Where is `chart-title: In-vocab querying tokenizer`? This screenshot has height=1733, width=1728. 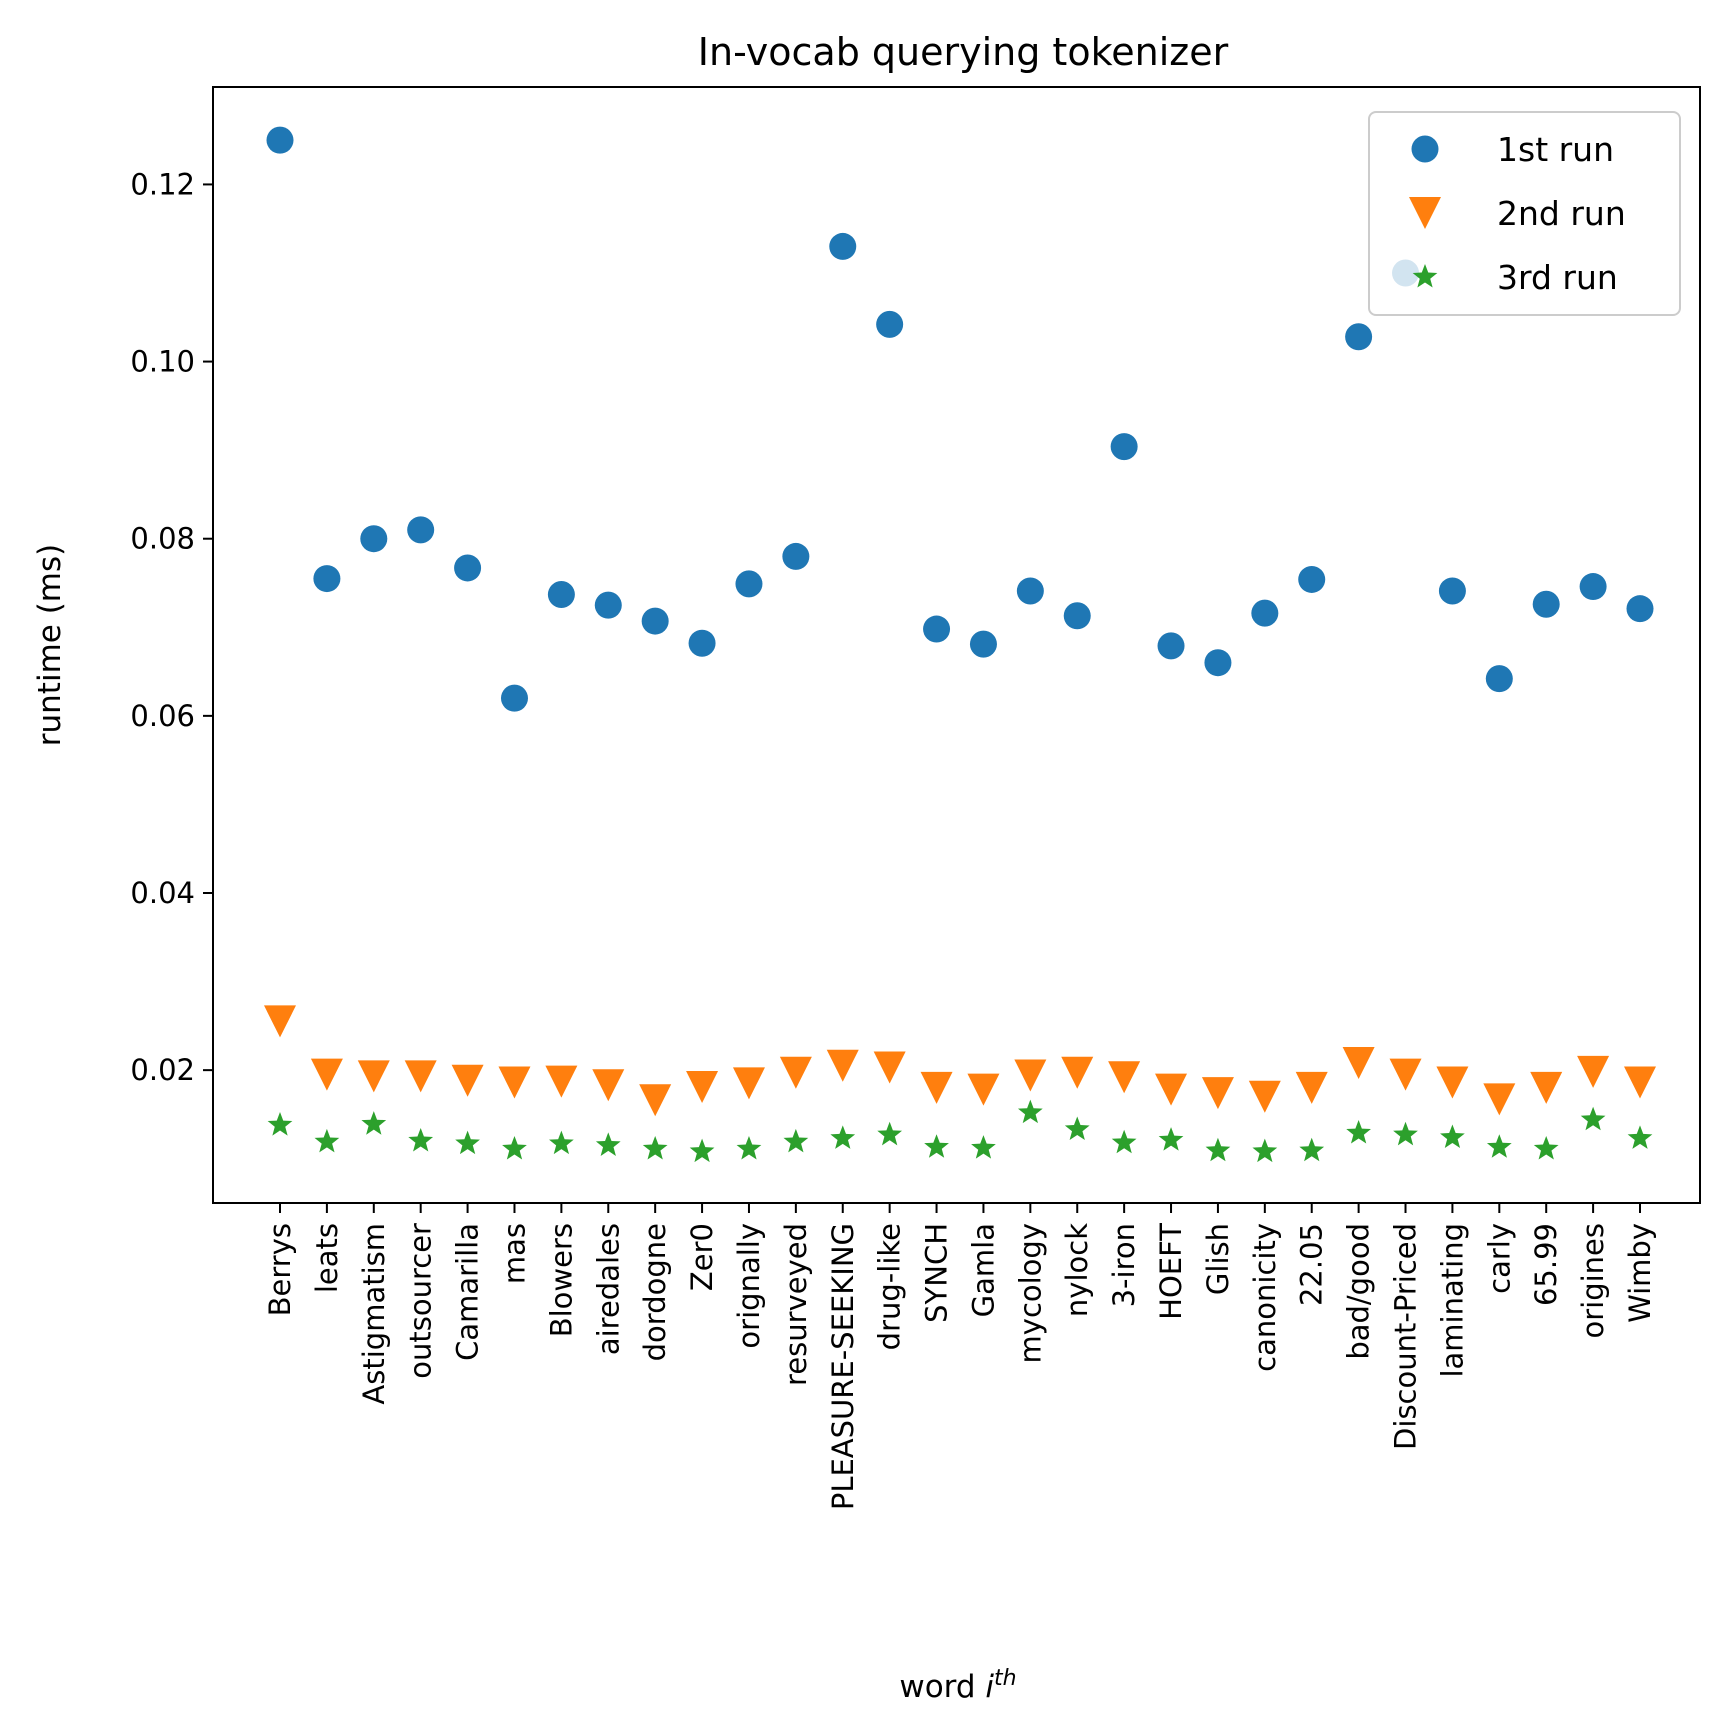 chart-title: In-vocab querying tokenizer is located at coordinates (963, 52).